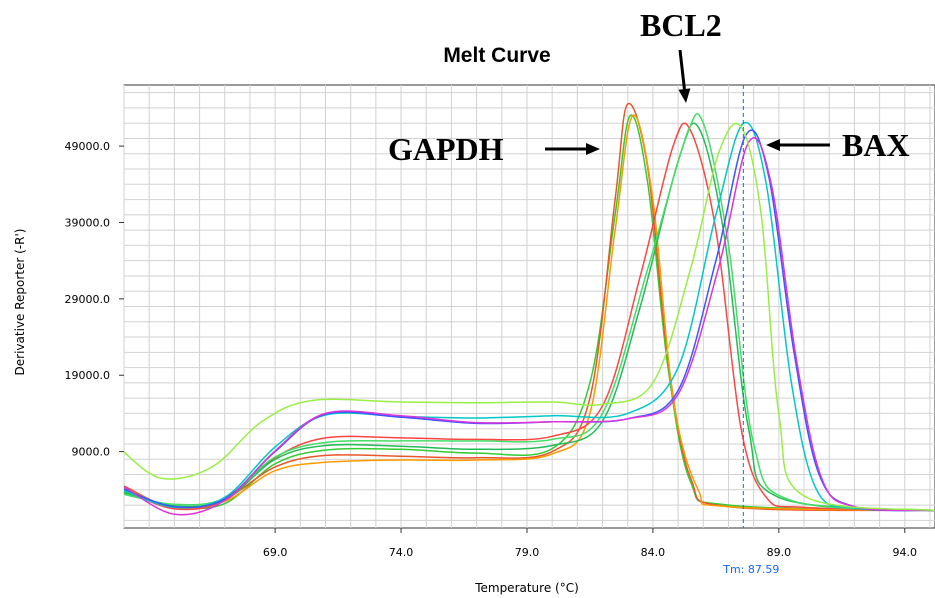 The image size is (935, 598). Describe the element at coordinates (684, 76) in the screenshot. I see `arrow-bcl2` at that location.